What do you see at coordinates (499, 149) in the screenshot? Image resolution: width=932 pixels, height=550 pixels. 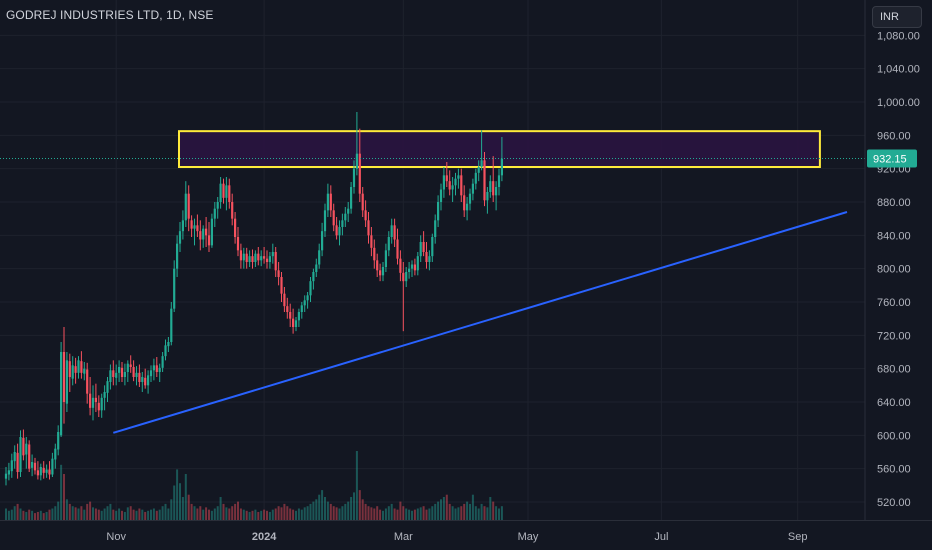 I see `resistance-zone` at bounding box center [499, 149].